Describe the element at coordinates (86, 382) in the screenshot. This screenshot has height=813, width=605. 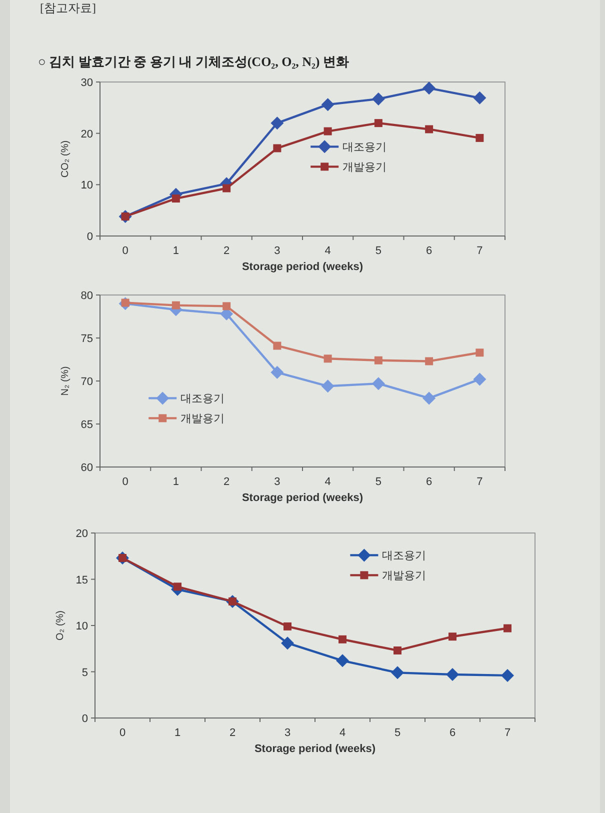
I see `y-tick-label: 70` at that location.